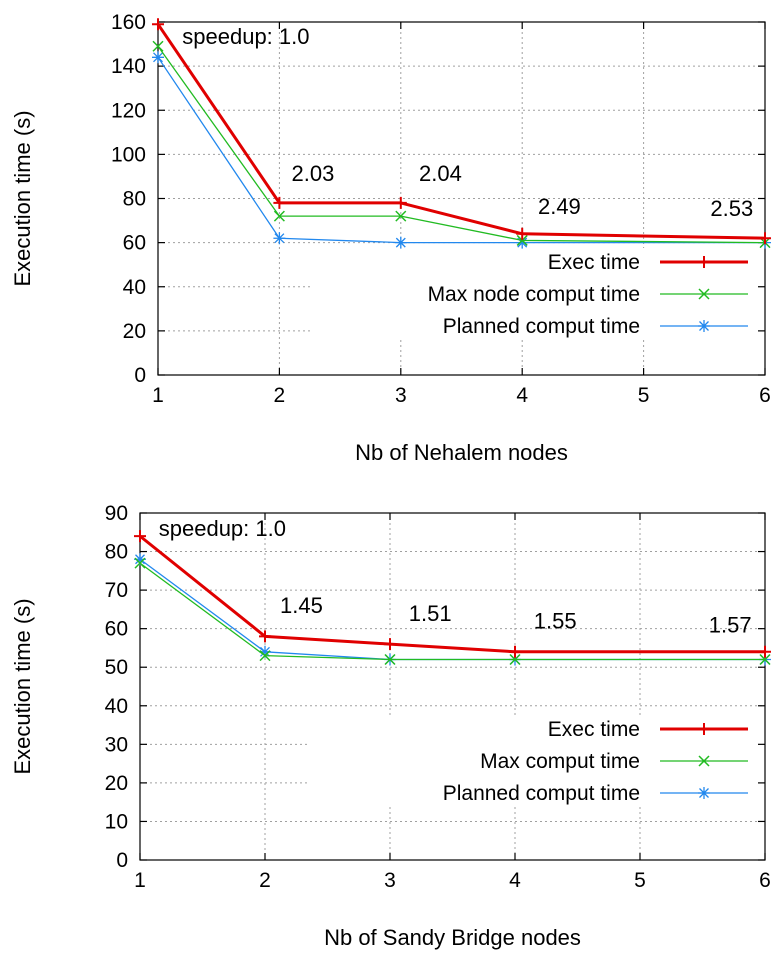 The image size is (774, 960). I want to click on y-tick-label: 120, so click(128, 110).